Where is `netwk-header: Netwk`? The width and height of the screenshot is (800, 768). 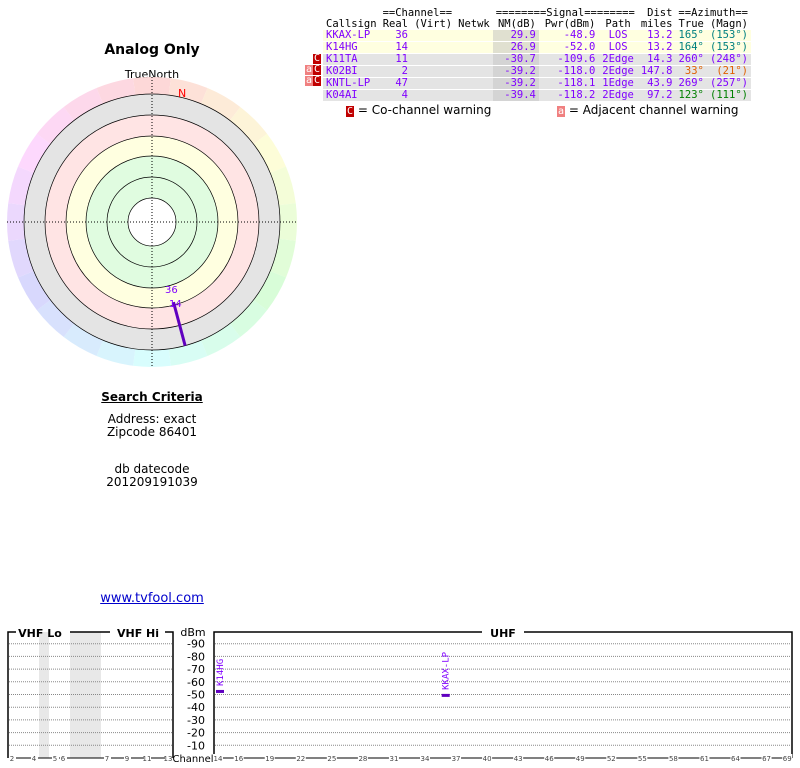 netwk-header: Netwk is located at coordinates (474, 24).